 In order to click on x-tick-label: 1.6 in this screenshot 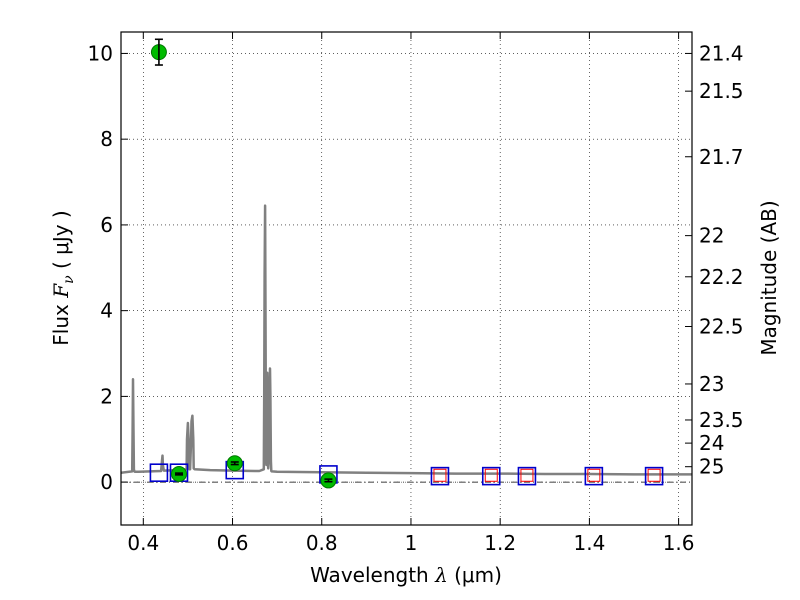, I will do `click(679, 543)`.